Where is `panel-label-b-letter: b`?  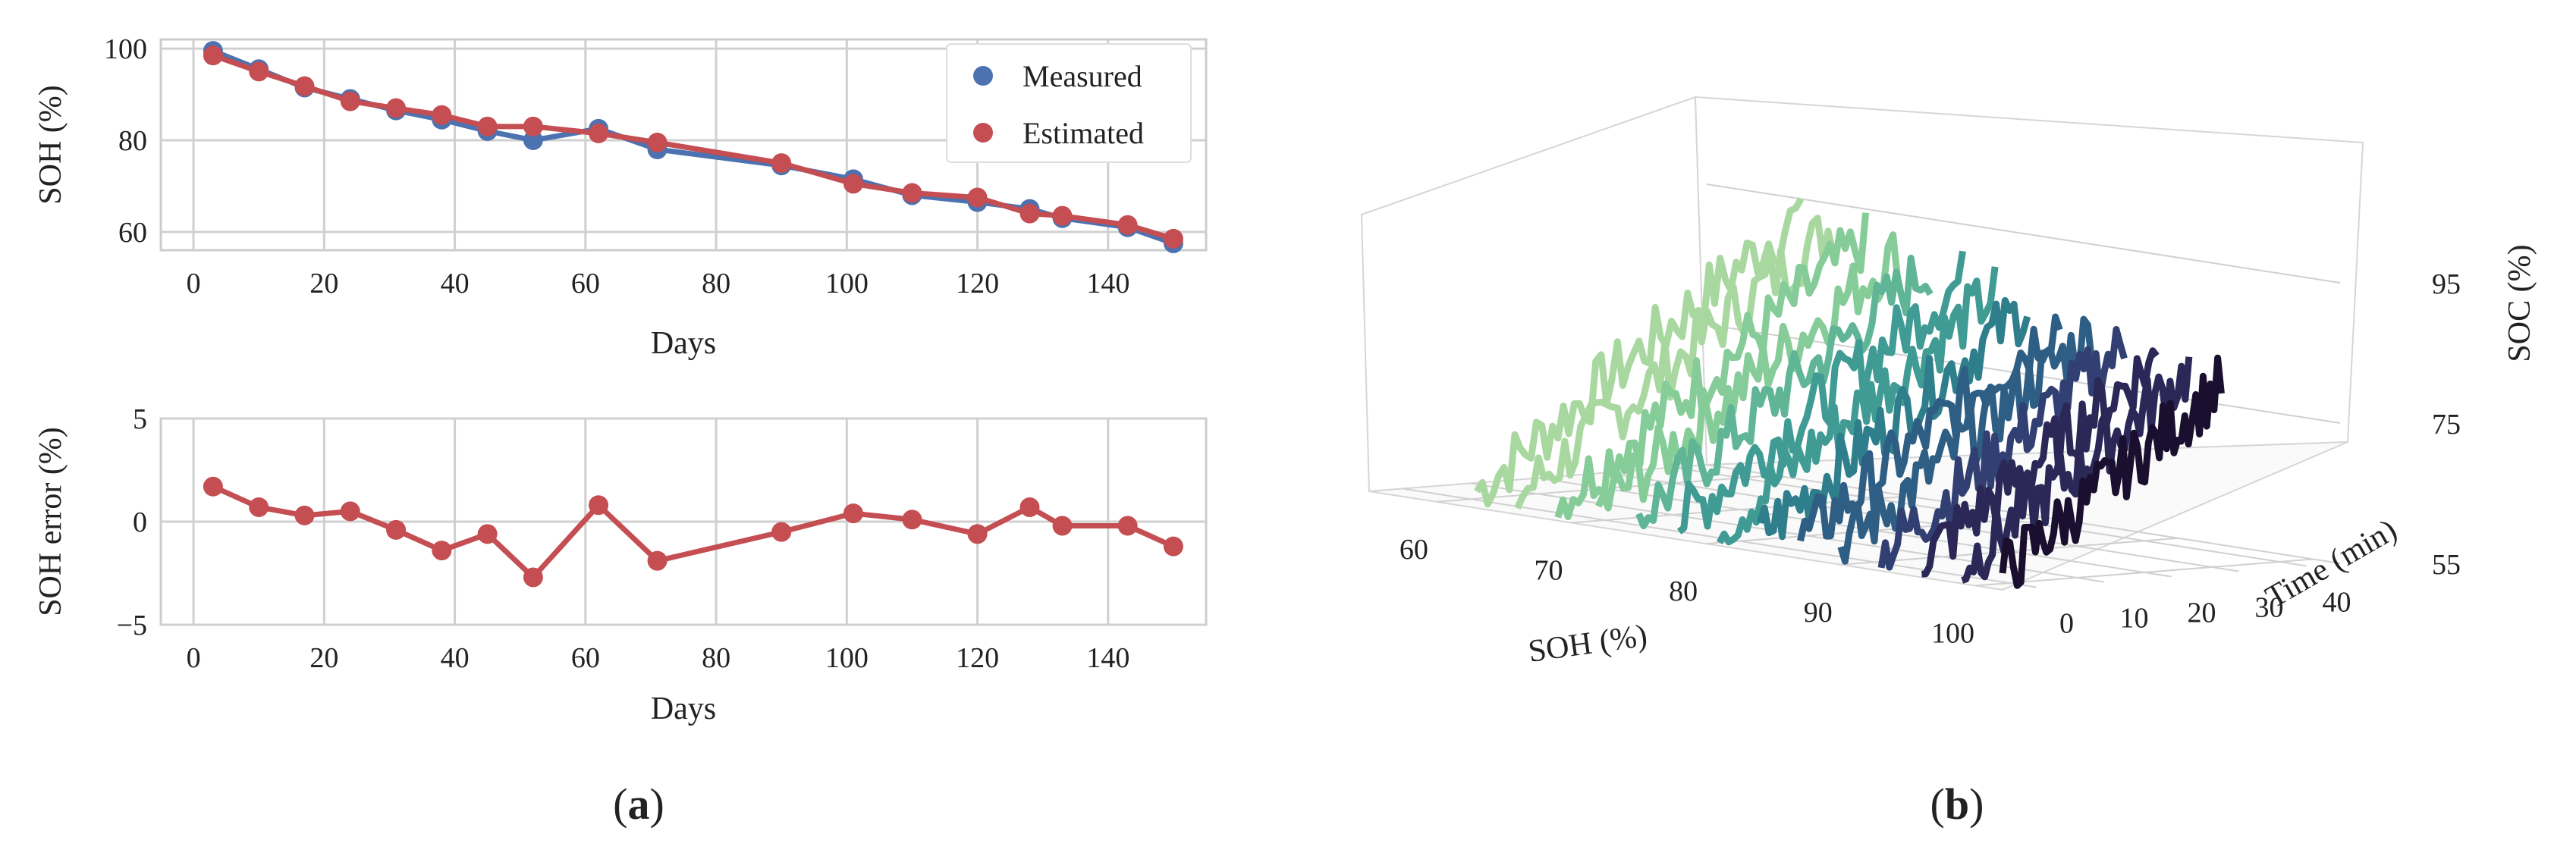
panel-label-b-letter: b is located at coordinates (1957, 804).